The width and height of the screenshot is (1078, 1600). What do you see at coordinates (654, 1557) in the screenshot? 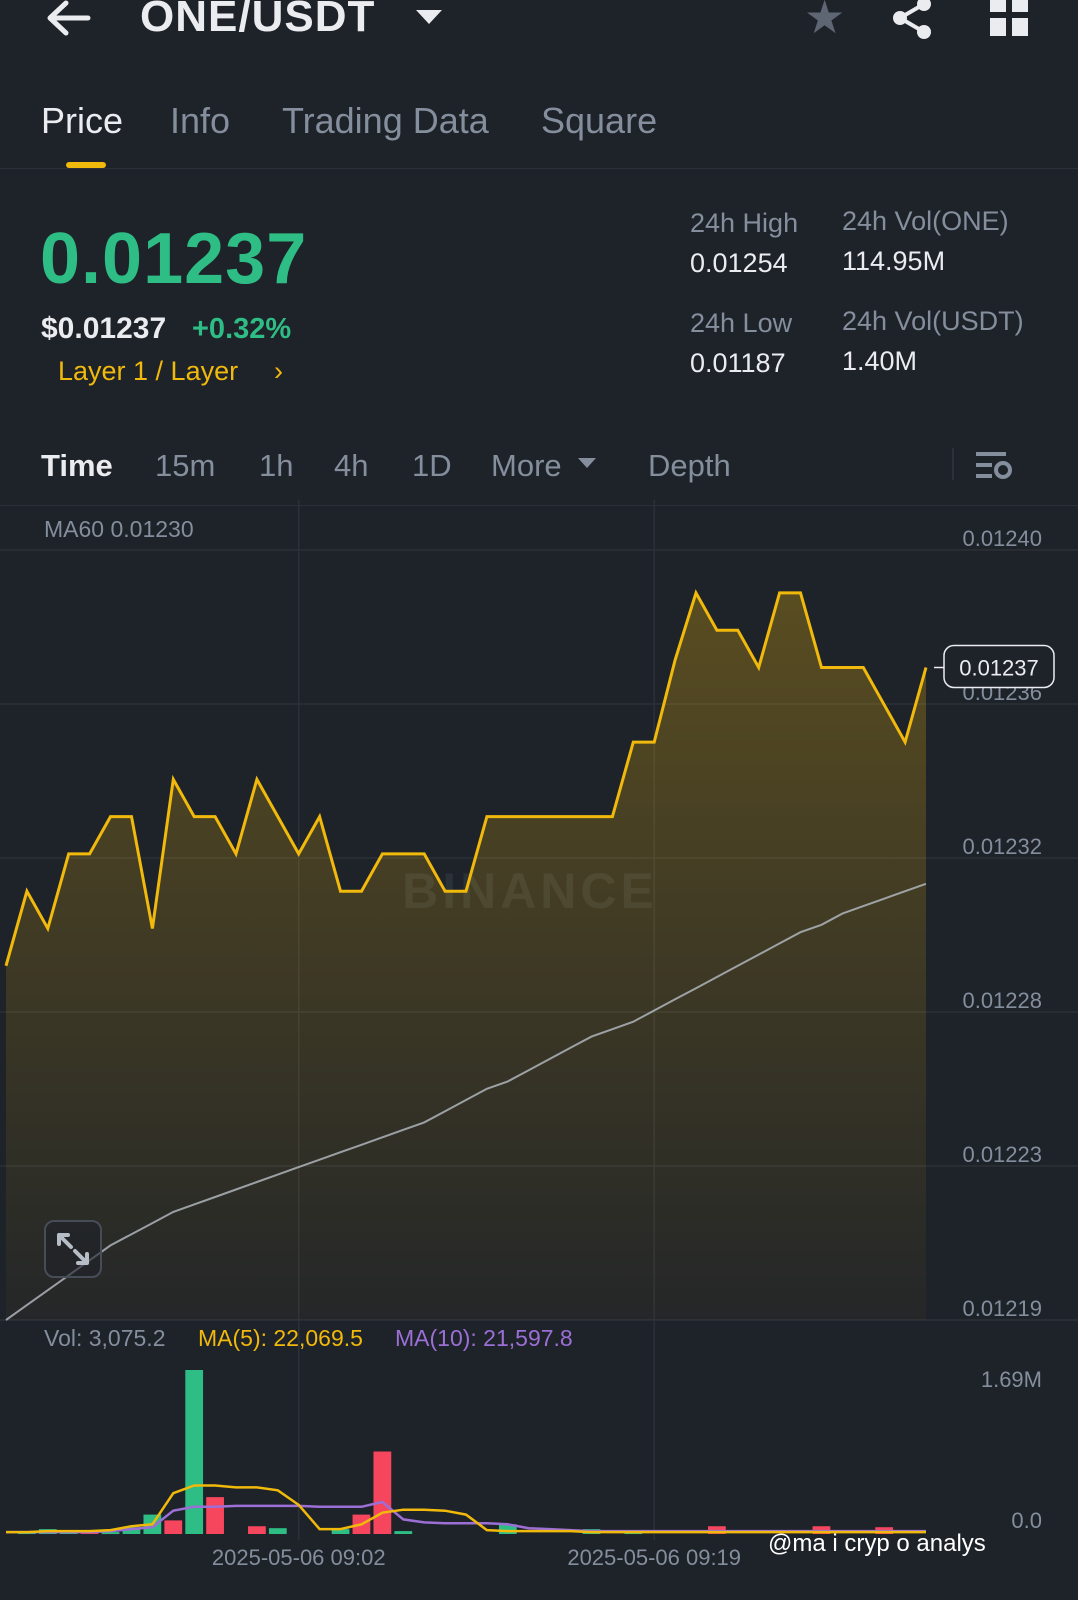
I see `time-axis-label: 2025-05-06 09:19` at bounding box center [654, 1557].